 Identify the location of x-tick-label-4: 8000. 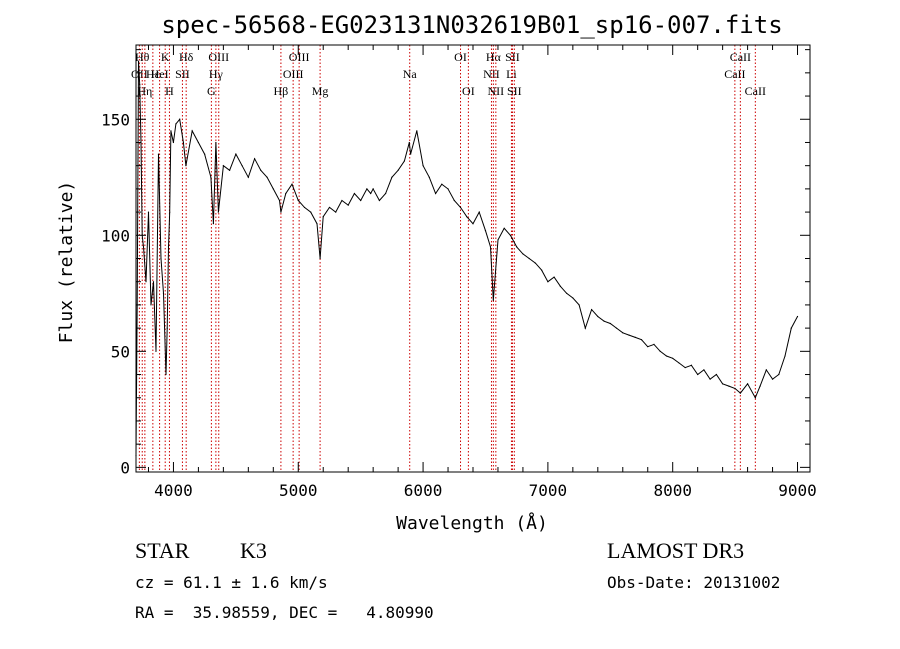
(672, 490).